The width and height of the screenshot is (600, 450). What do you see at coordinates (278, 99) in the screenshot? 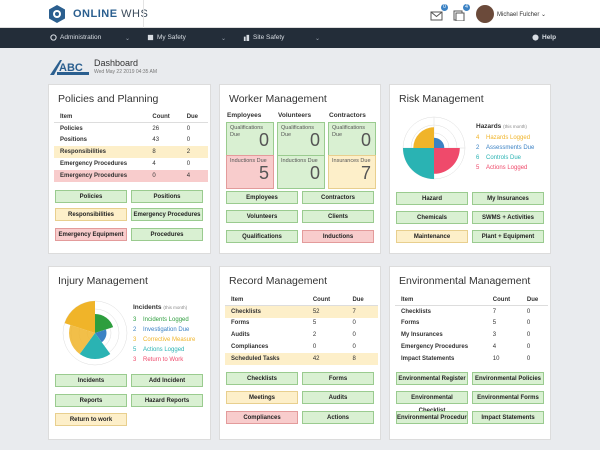
I see `card-title: Worker Management` at bounding box center [278, 99].